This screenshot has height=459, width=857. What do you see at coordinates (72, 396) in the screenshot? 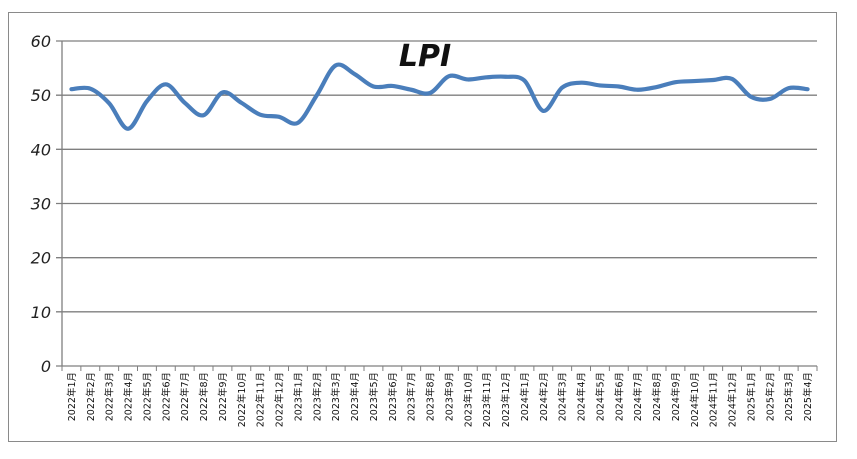
I see `x-tick-label: 2022年1月` at bounding box center [72, 396].